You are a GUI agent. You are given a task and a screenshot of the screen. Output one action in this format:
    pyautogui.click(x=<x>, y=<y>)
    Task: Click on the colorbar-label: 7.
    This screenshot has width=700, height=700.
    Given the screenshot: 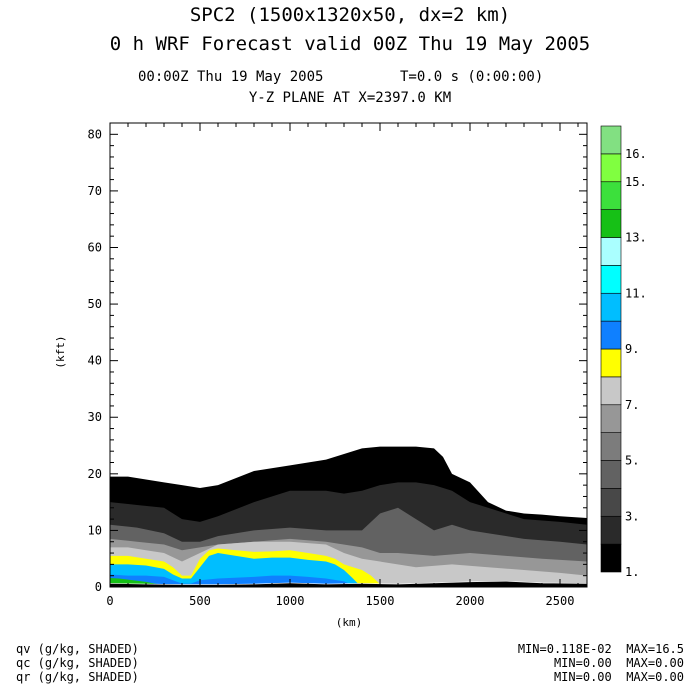 What is the action you would take?
    pyautogui.click(x=632, y=405)
    